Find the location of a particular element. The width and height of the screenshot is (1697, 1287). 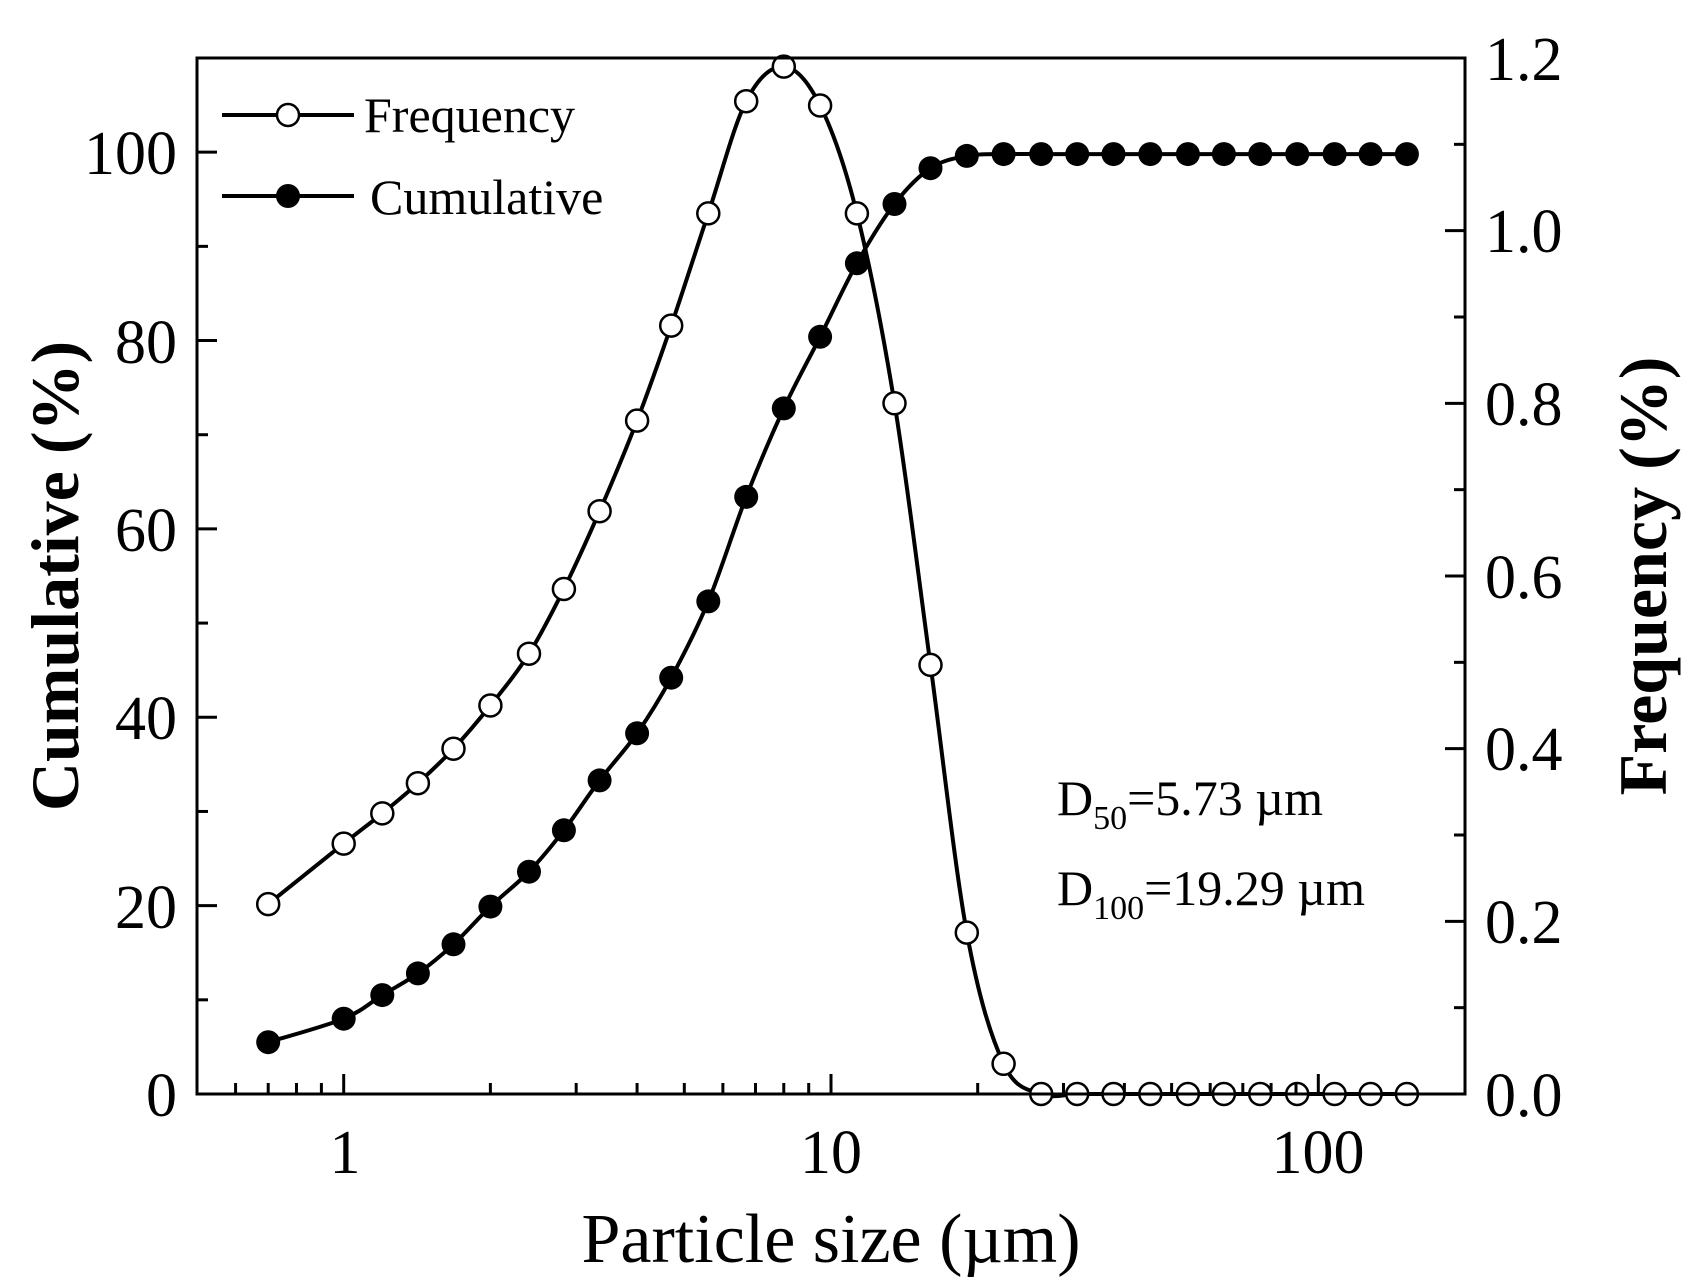

x-tick-label: 100 is located at coordinates (1318, 1153).